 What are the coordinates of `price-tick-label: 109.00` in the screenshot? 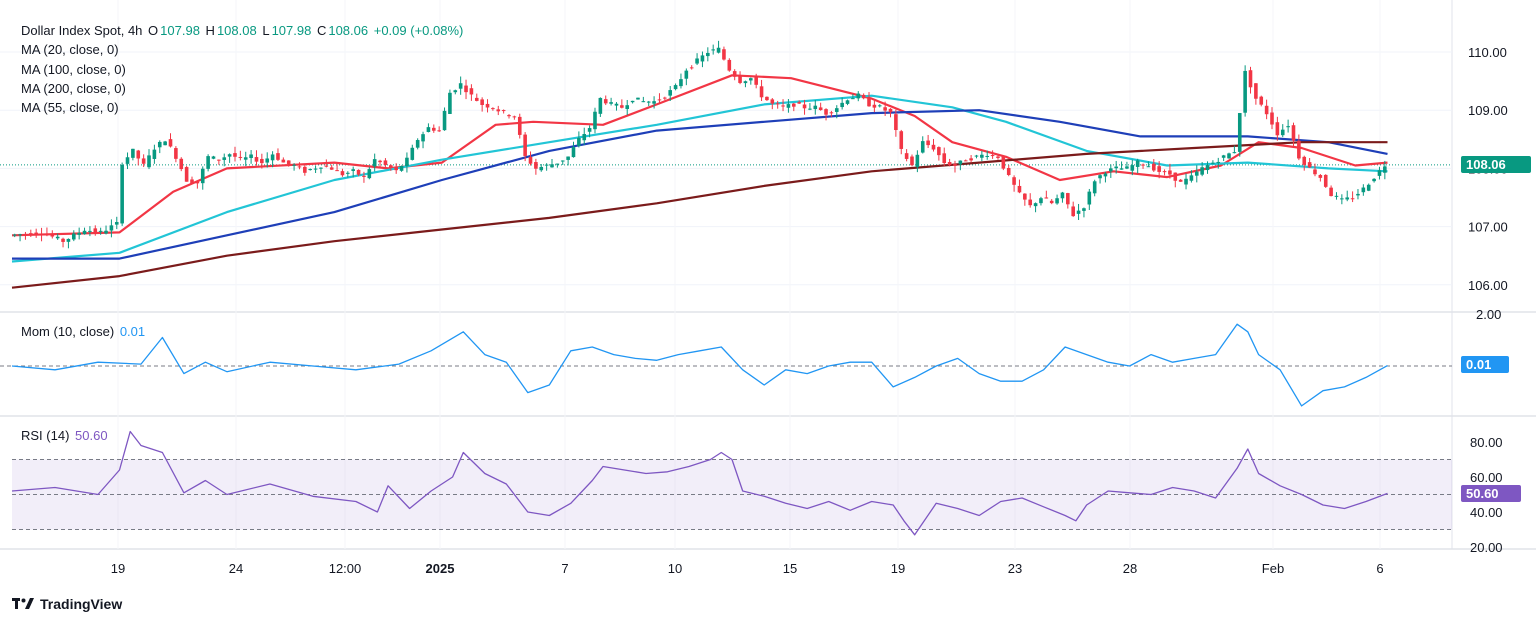 It's located at (1488, 110).